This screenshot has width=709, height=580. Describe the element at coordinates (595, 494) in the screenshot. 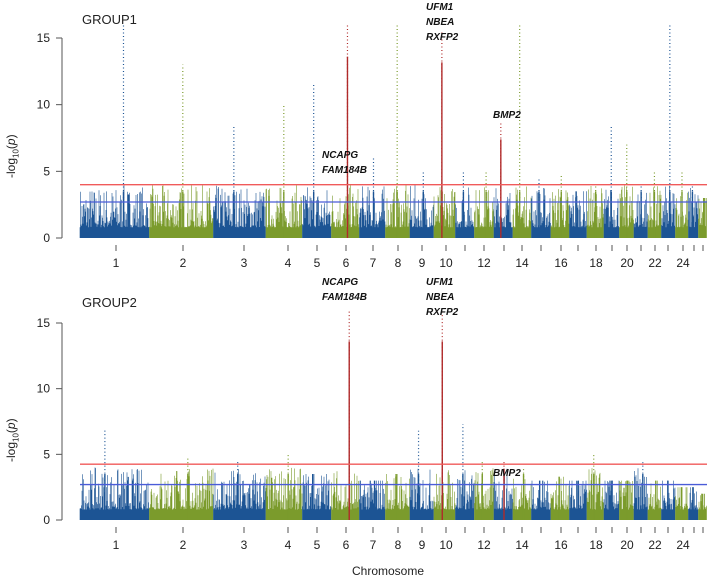

I see `snp-mass-chr18` at that location.